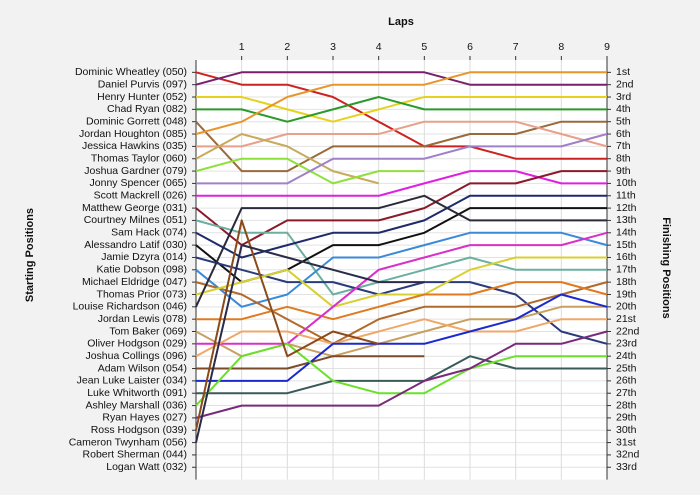 This screenshot has height=495, width=700. What do you see at coordinates (148, 331) in the screenshot?
I see `driver-label: Tom Baker (069)` at bounding box center [148, 331].